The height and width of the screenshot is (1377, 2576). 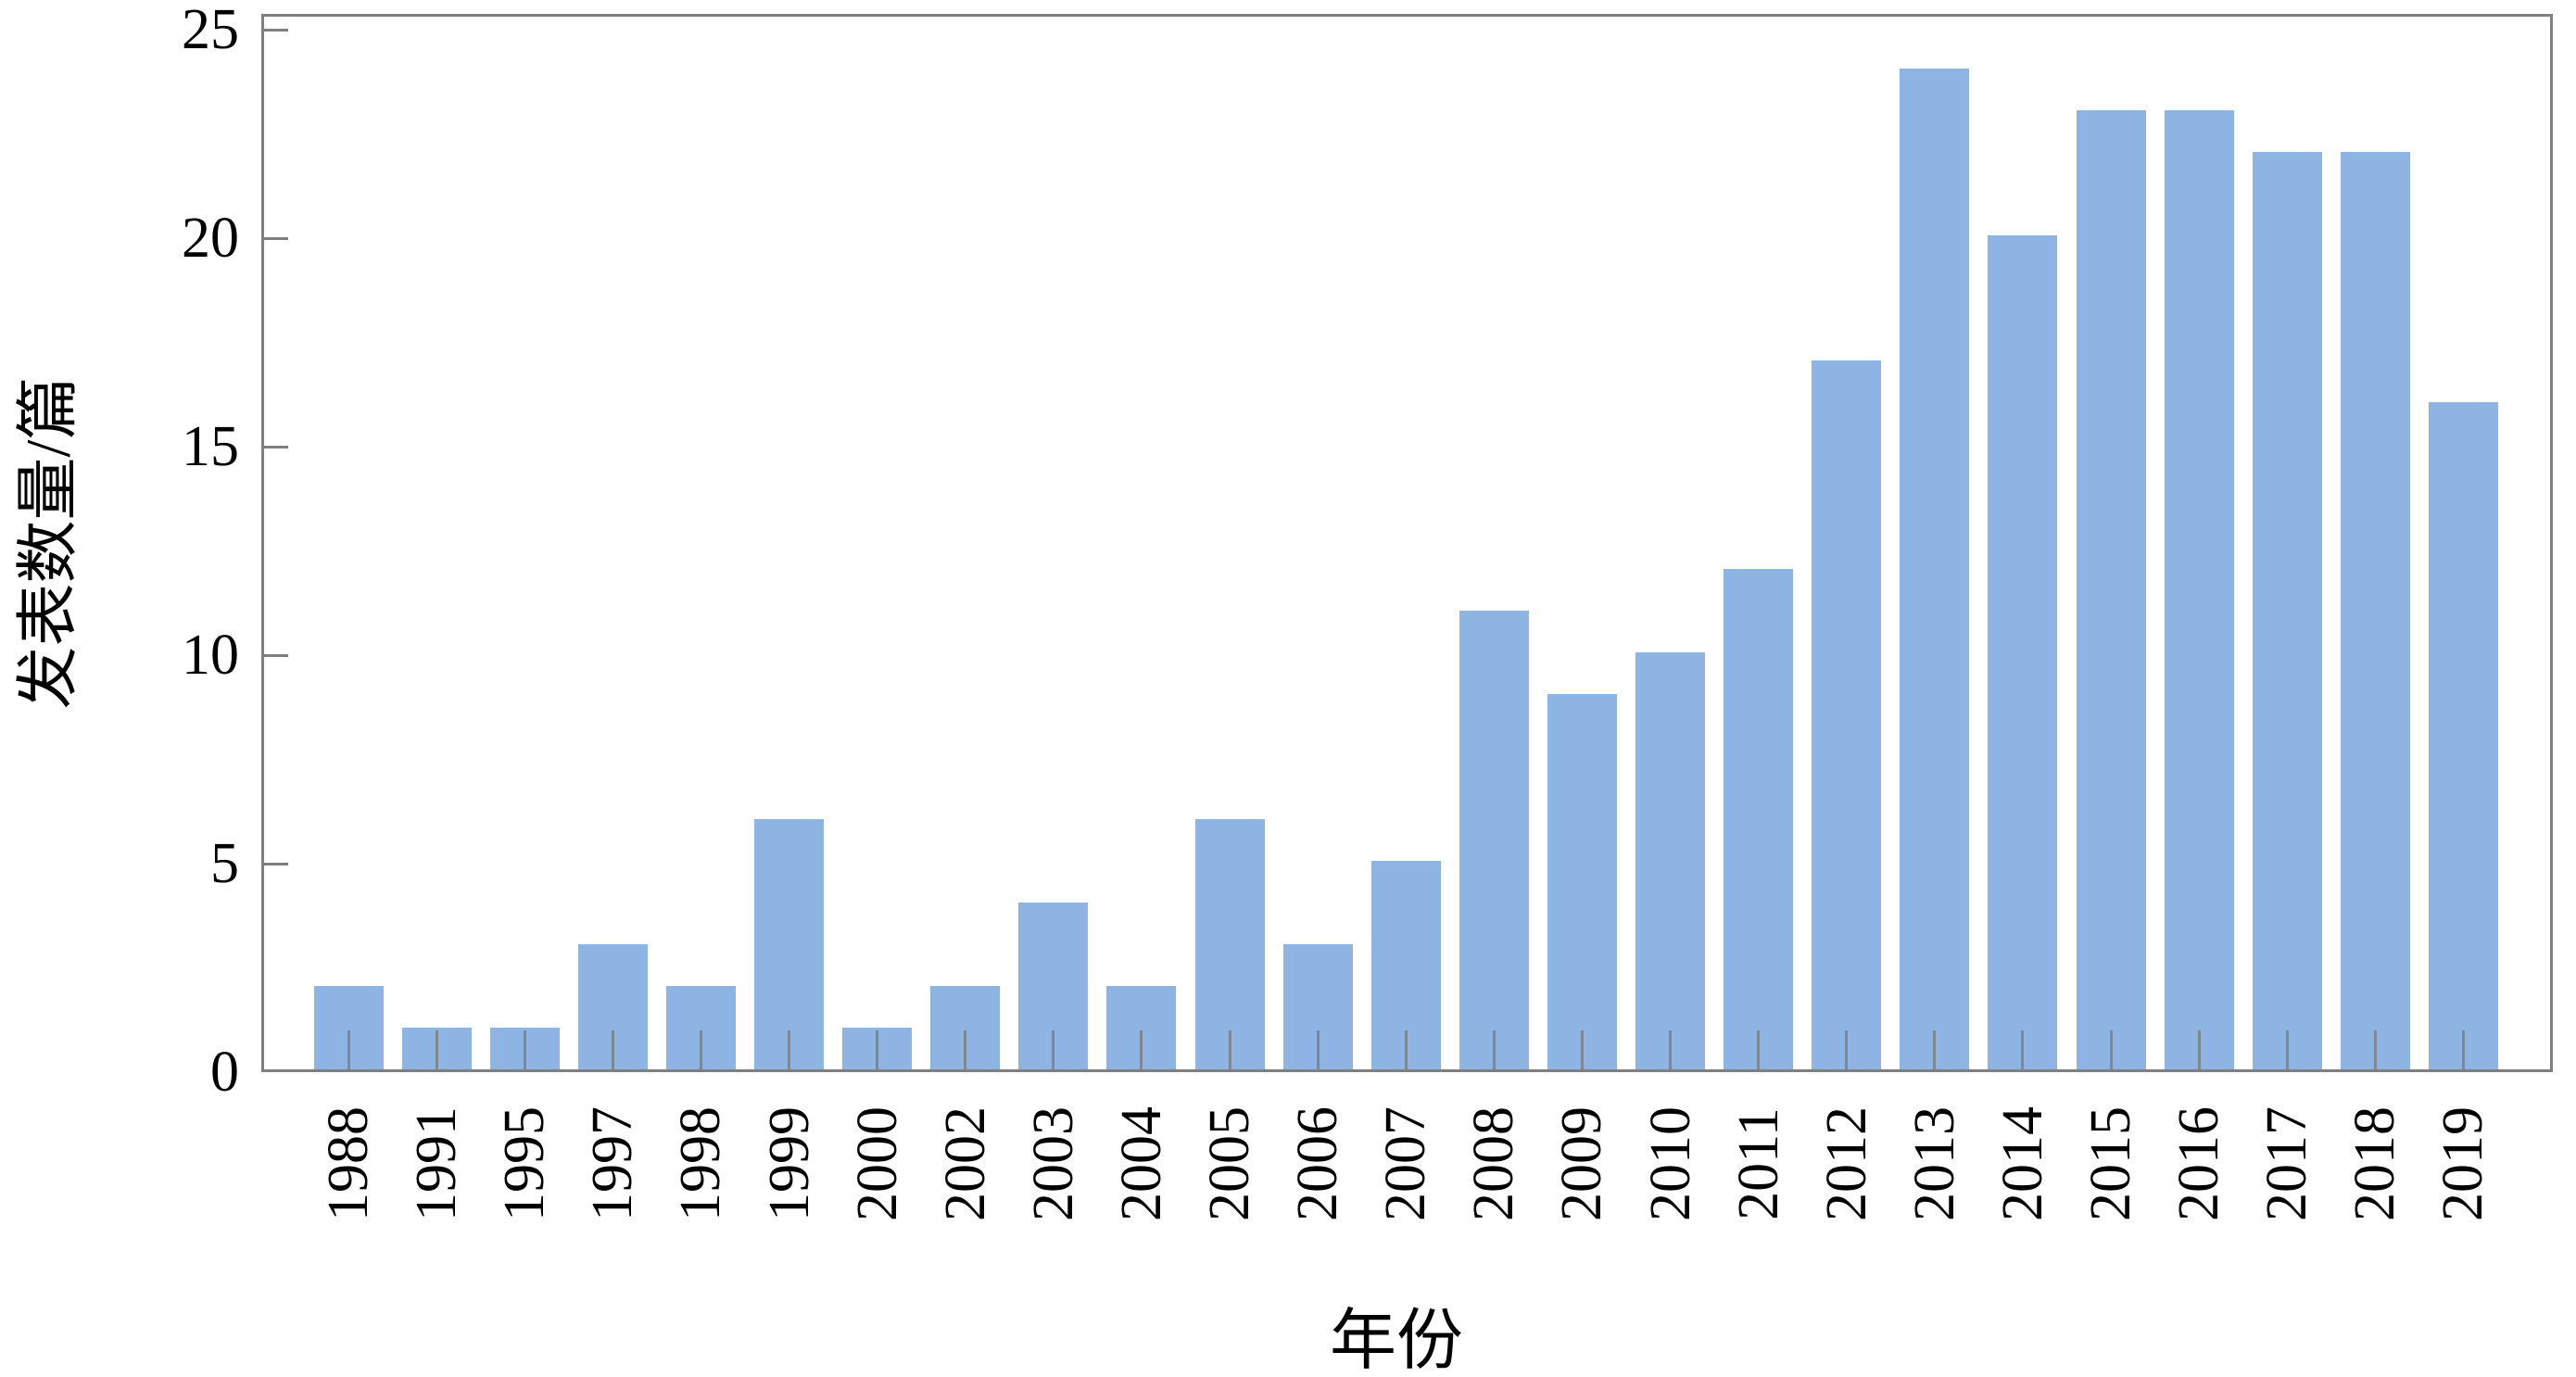 I want to click on x-tick-label-1999: 1999, so click(x=789, y=1164).